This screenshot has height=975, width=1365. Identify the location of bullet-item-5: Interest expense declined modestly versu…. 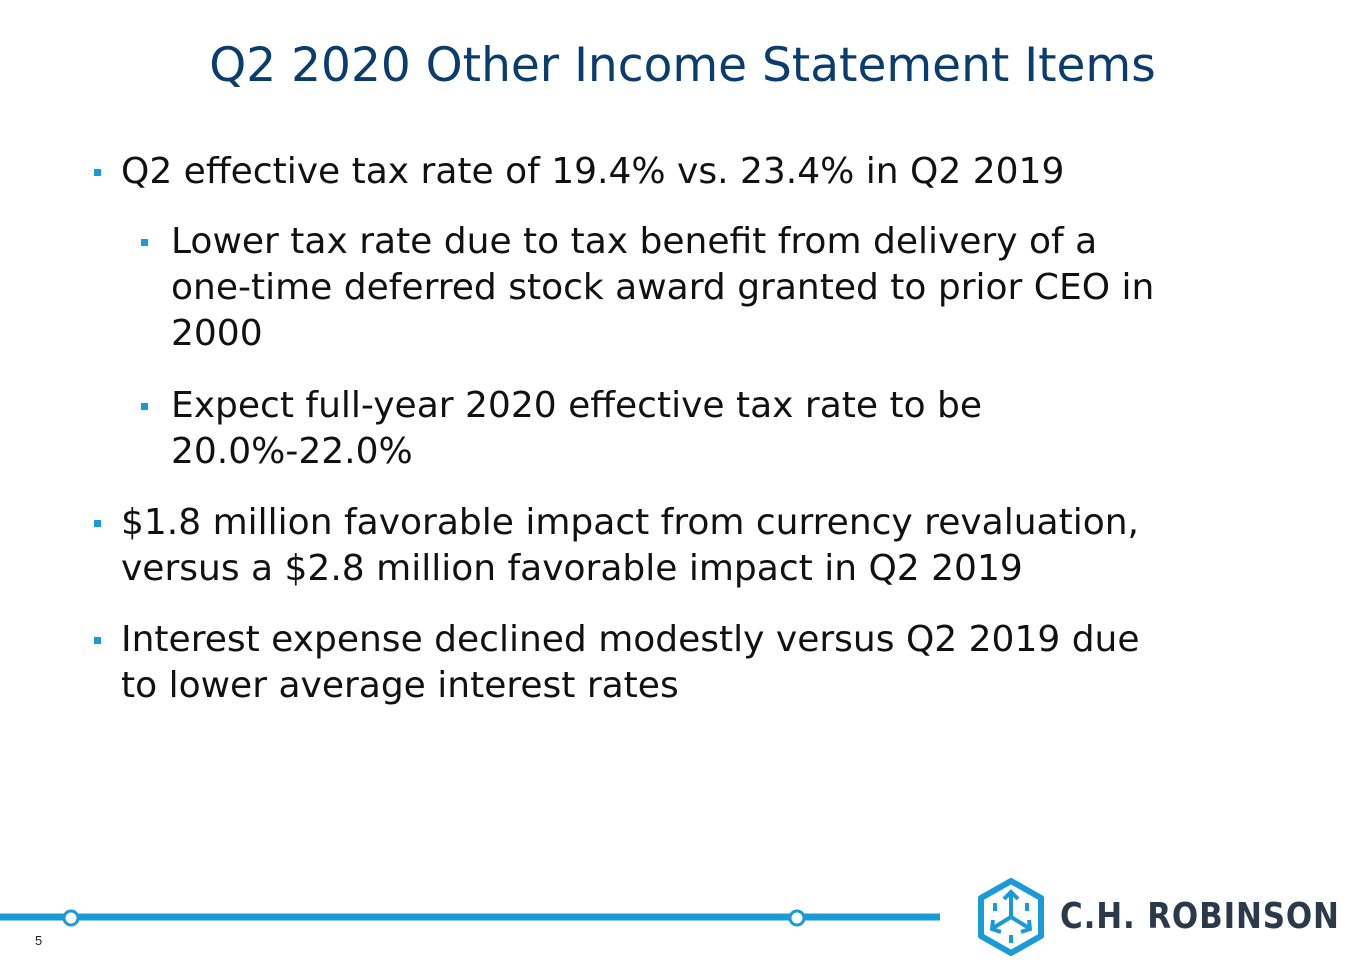
(617, 663).